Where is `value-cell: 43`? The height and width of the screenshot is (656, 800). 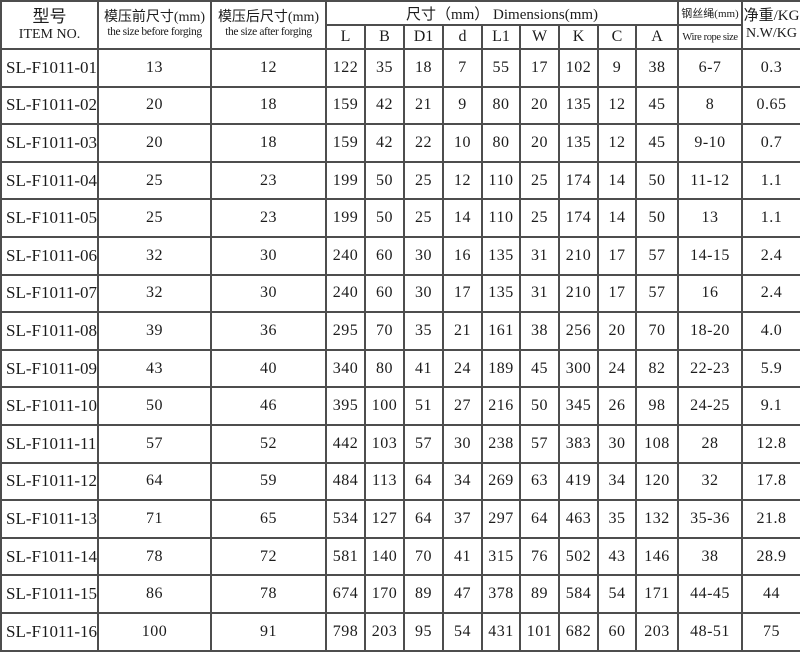 value-cell: 43 is located at coordinates (154, 368).